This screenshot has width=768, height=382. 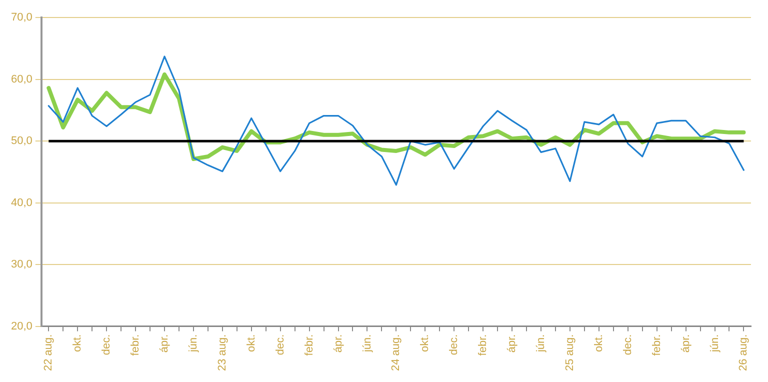 What do you see at coordinates (570, 352) in the screenshot?
I see `x-tick-label: 25 aug.` at bounding box center [570, 352].